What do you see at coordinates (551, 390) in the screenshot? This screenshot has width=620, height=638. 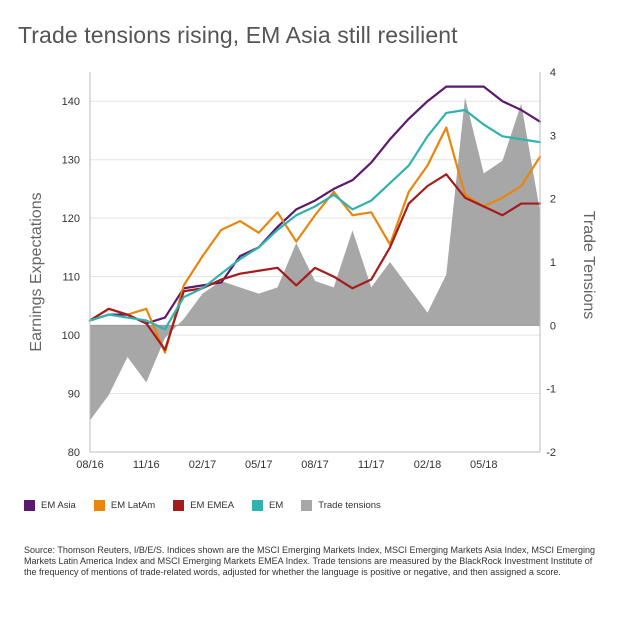 I see `y-tick-label-right: -1` at bounding box center [551, 390].